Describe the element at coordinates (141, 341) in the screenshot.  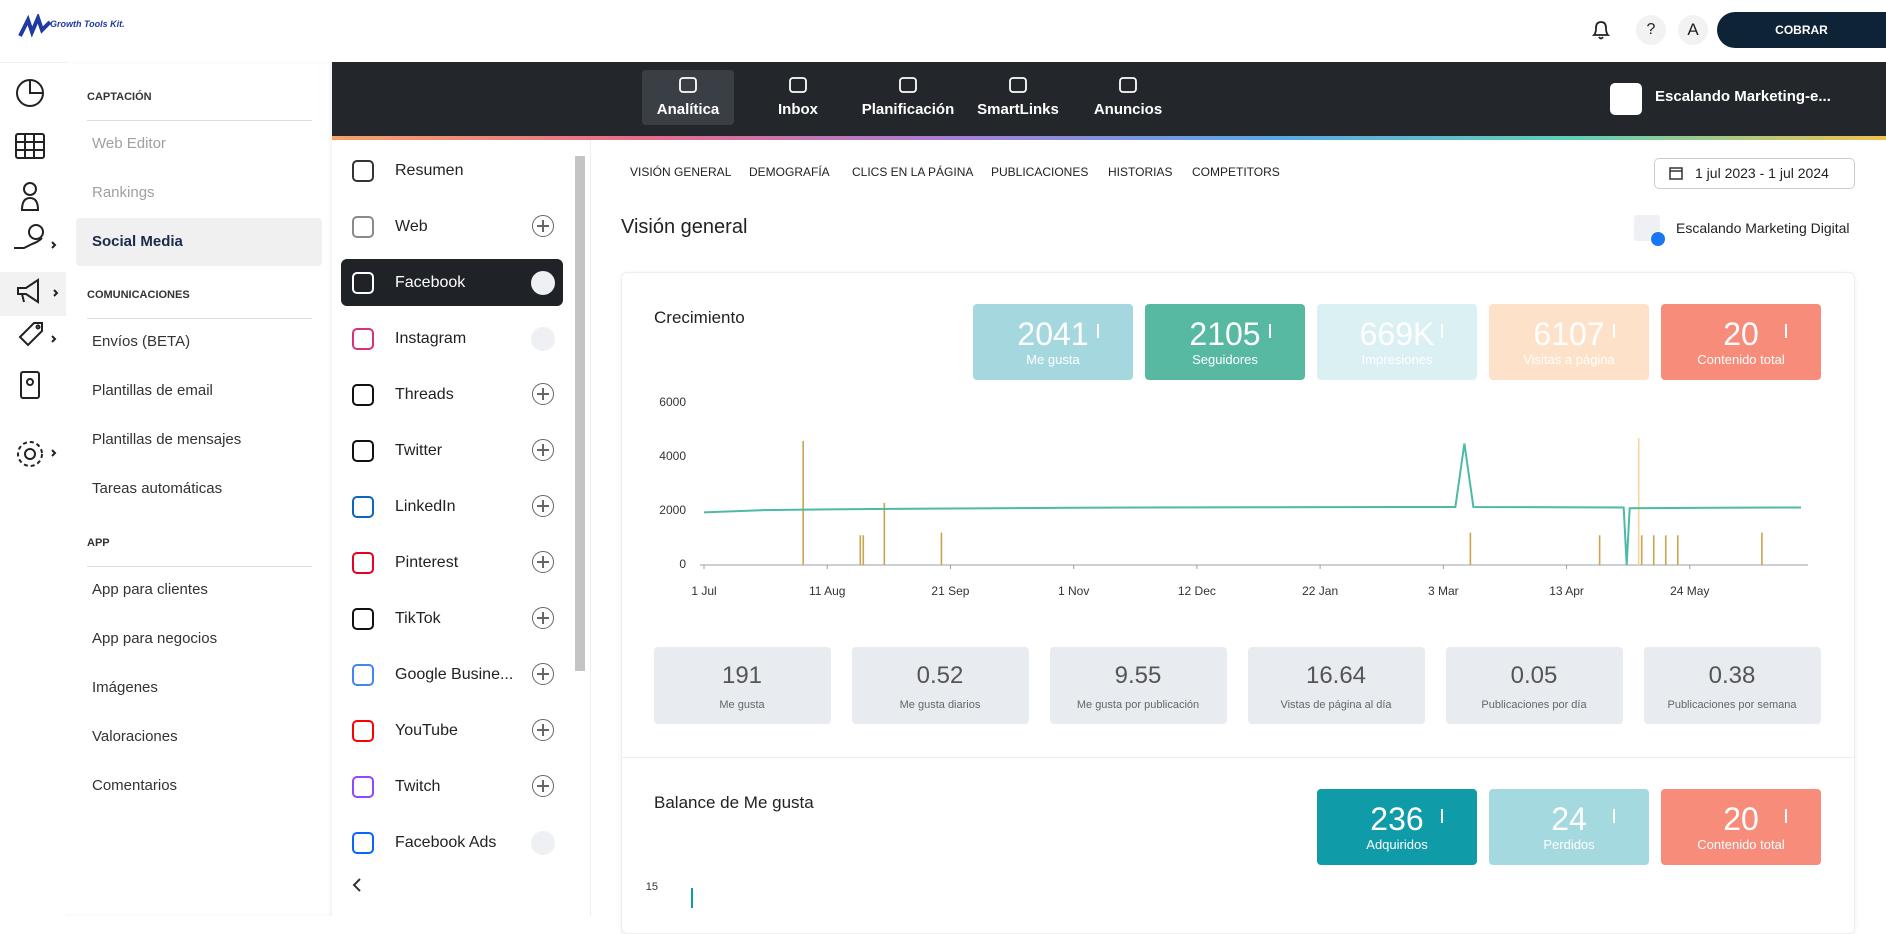
I see `menu-item: Envíos (BETA)` at that location.